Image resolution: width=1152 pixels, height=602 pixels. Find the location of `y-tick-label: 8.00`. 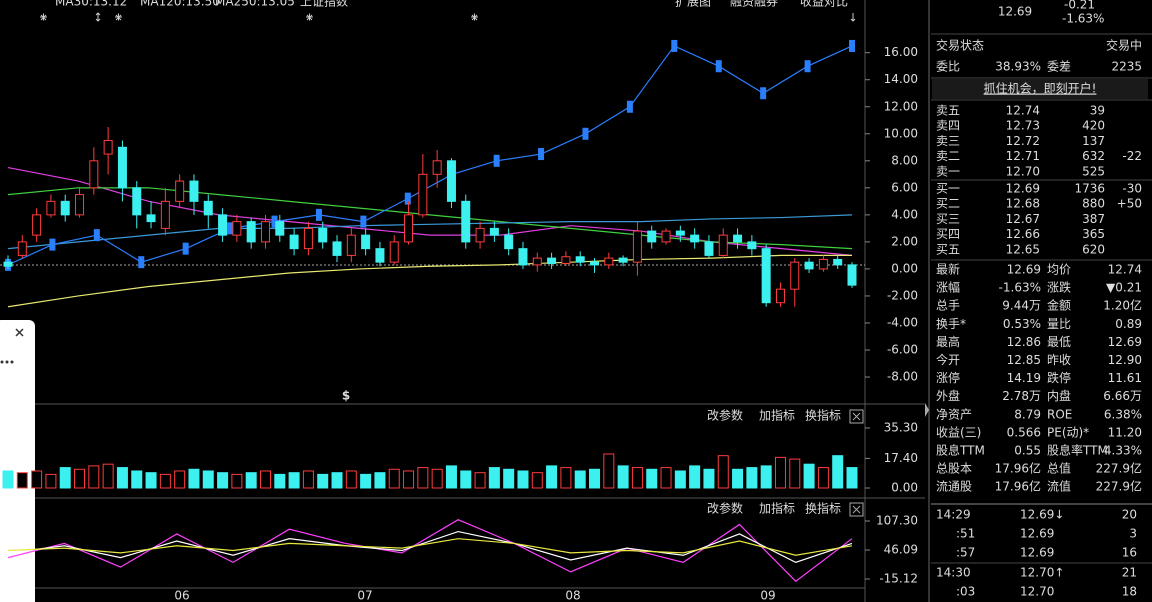

y-tick-label: 8.00 is located at coordinates (904, 160).